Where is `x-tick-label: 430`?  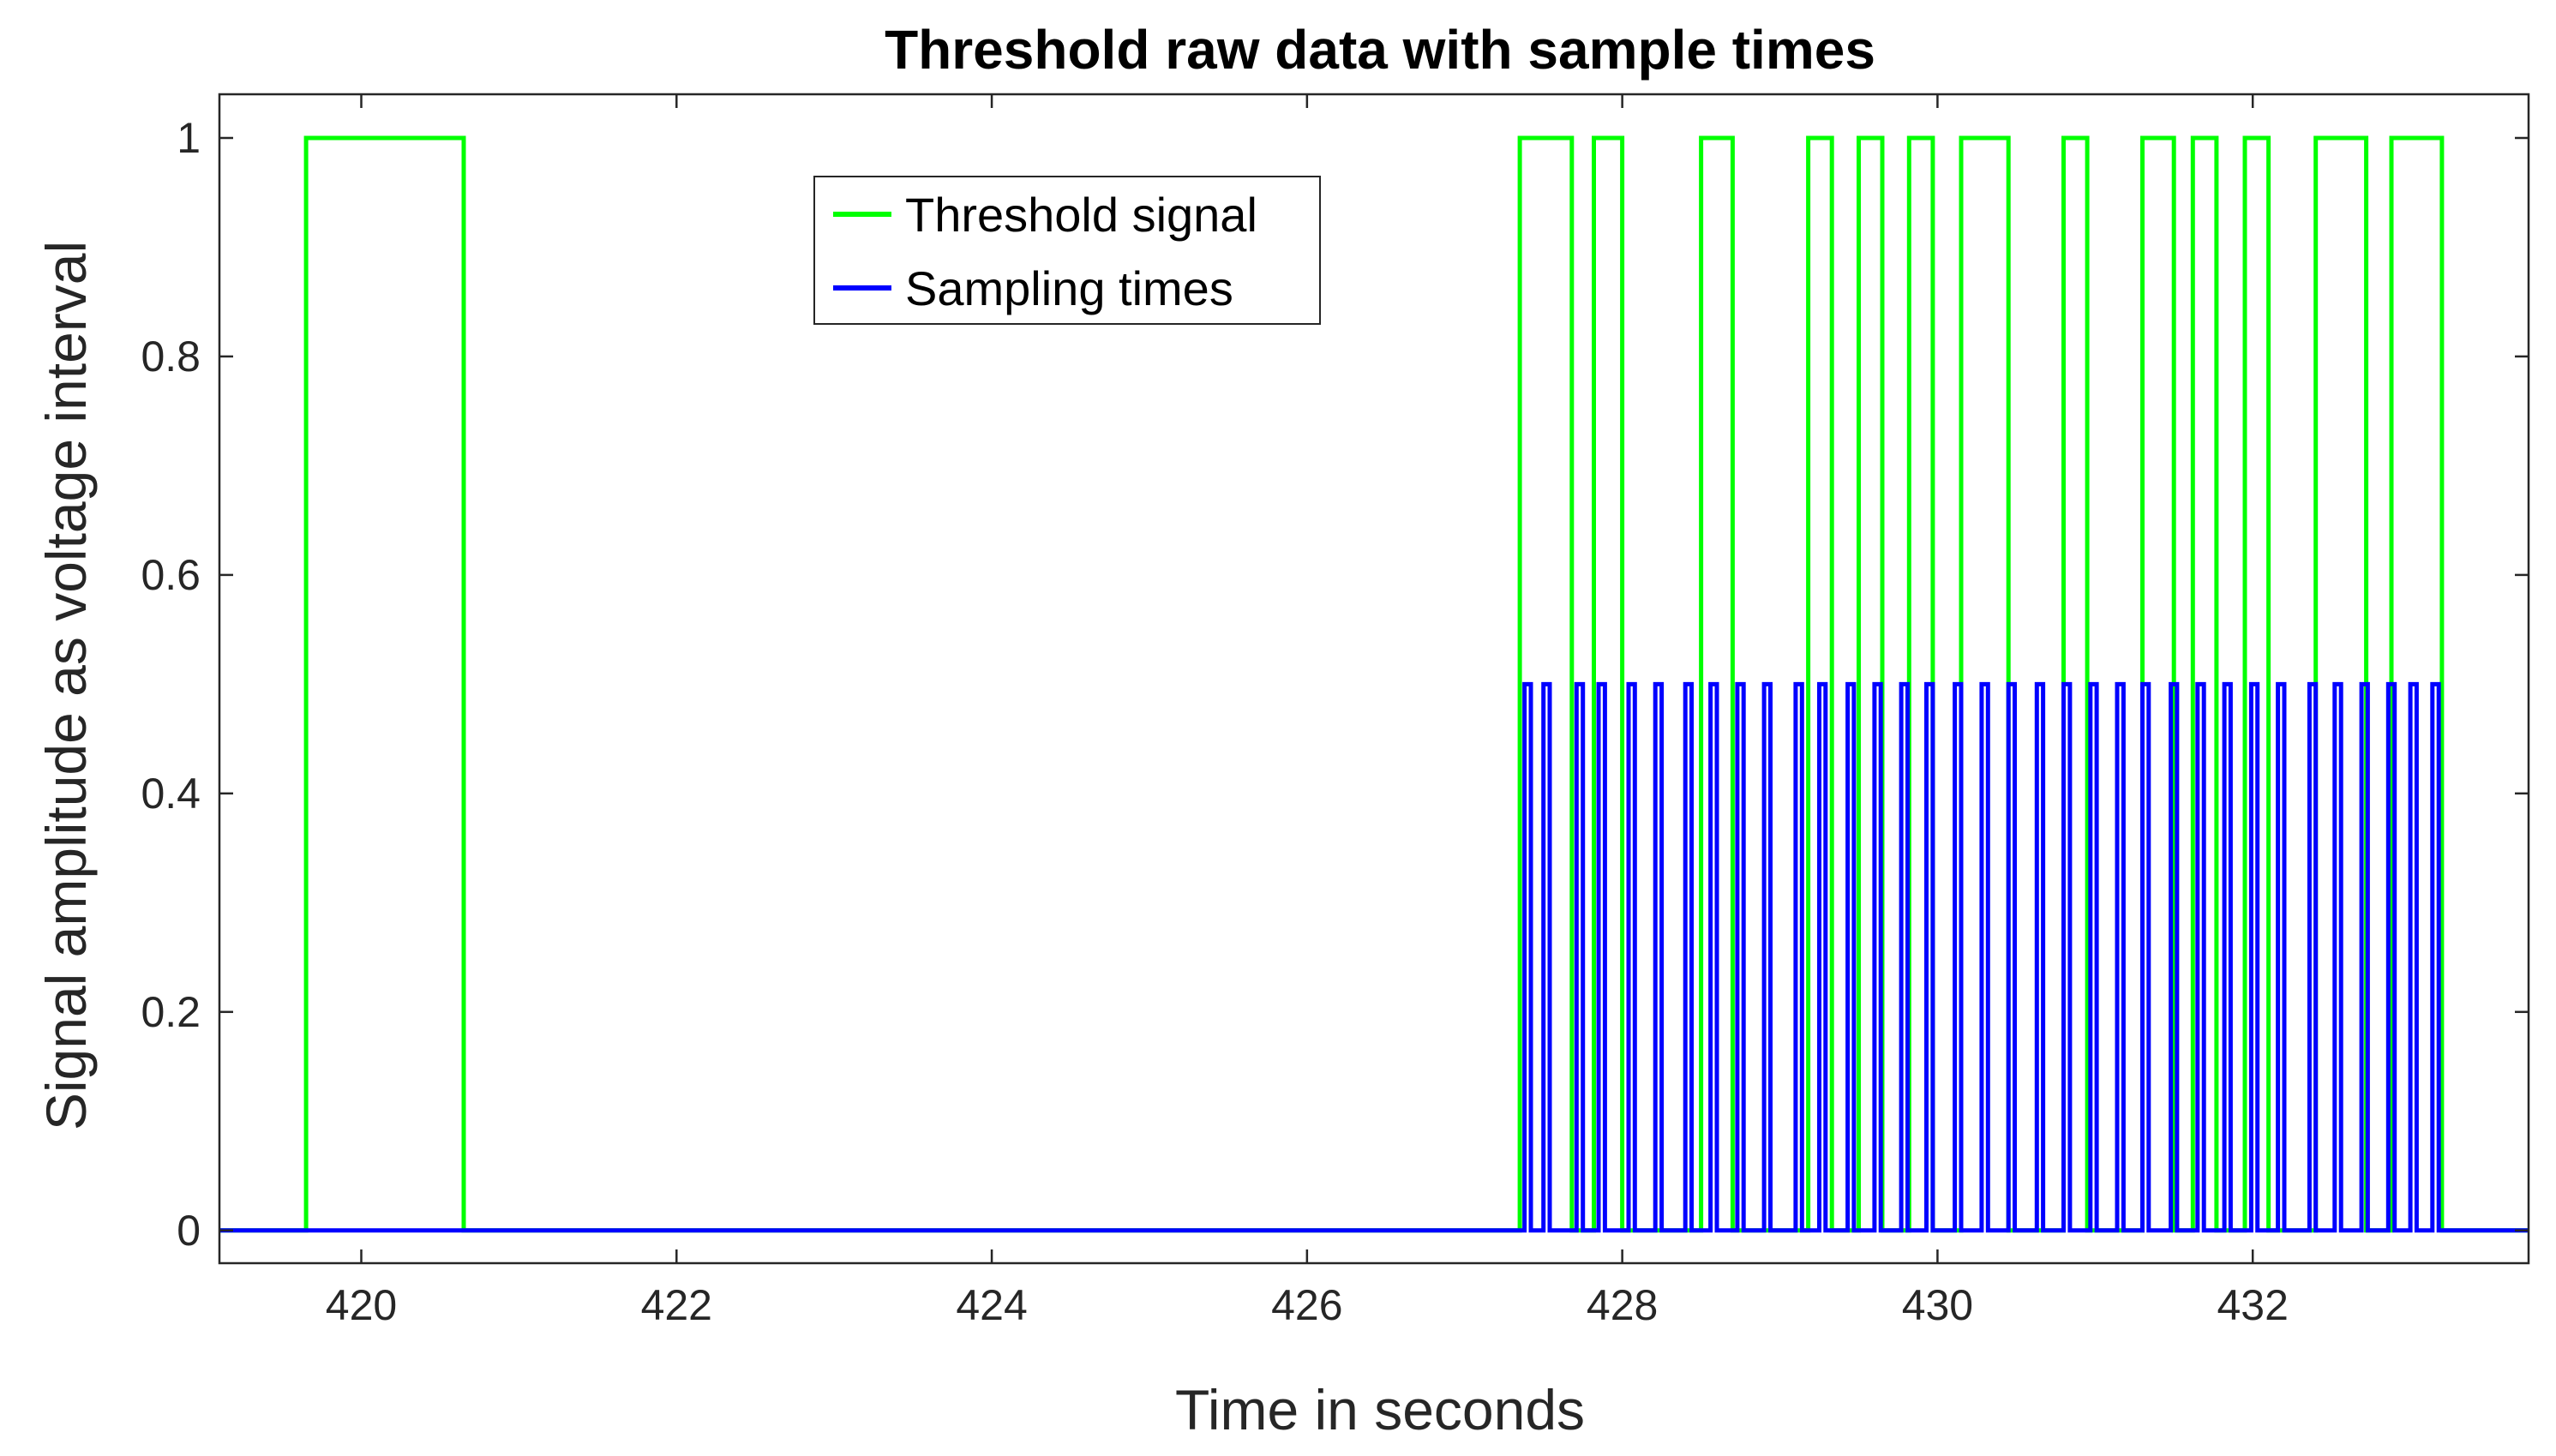 x-tick-label: 430 is located at coordinates (1938, 1305).